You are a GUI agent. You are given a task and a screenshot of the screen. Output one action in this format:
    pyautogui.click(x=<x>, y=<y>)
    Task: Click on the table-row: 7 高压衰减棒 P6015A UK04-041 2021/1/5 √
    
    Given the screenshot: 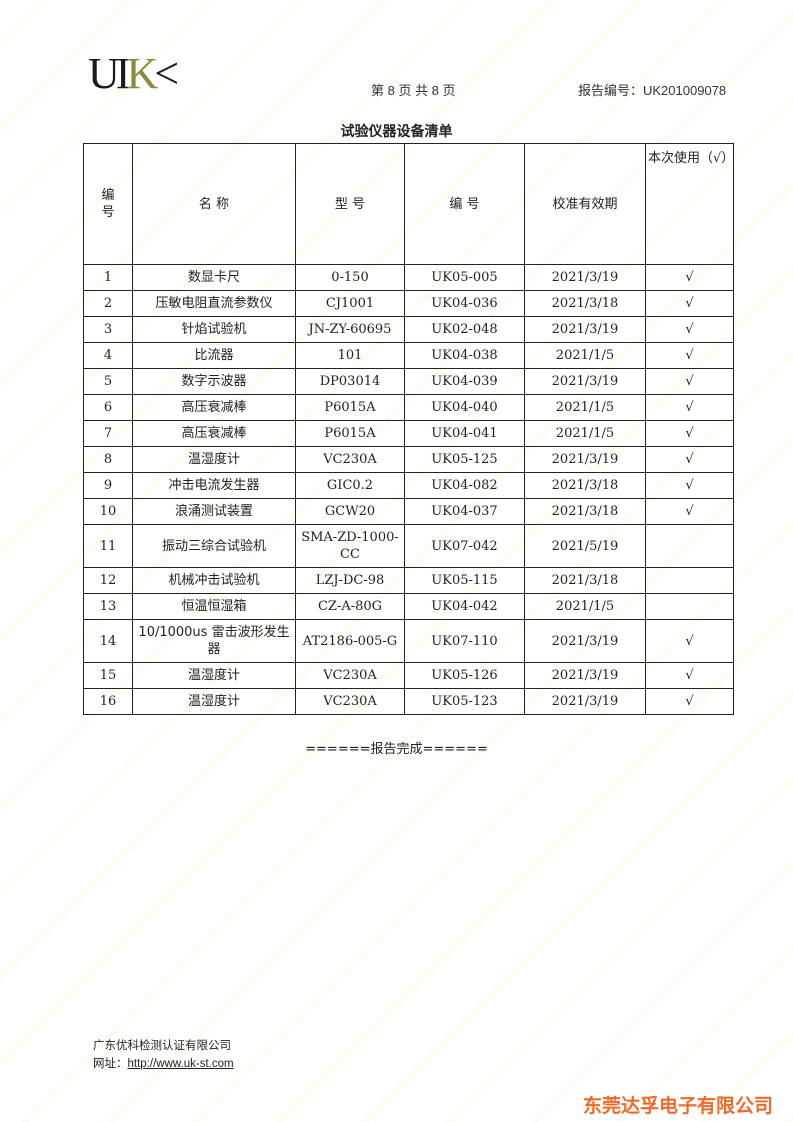 What is the action you would take?
    pyautogui.click(x=408, y=433)
    